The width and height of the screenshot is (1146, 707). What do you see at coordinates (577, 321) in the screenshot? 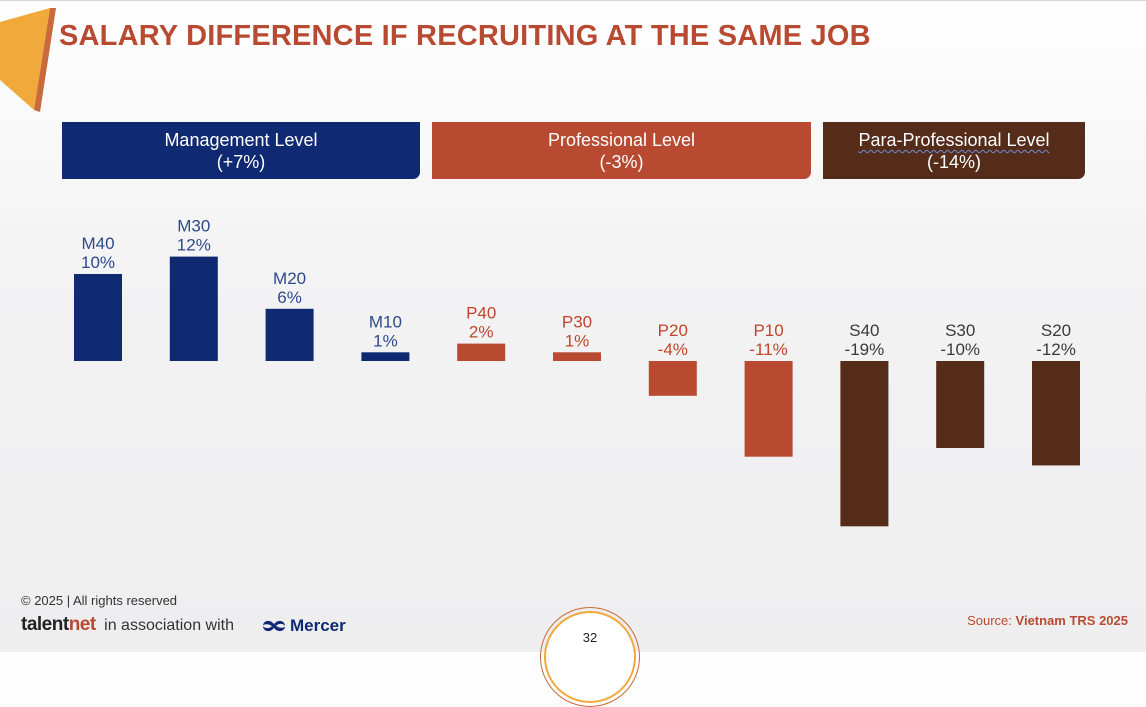
I see `category-label-p30: P30` at bounding box center [577, 321].